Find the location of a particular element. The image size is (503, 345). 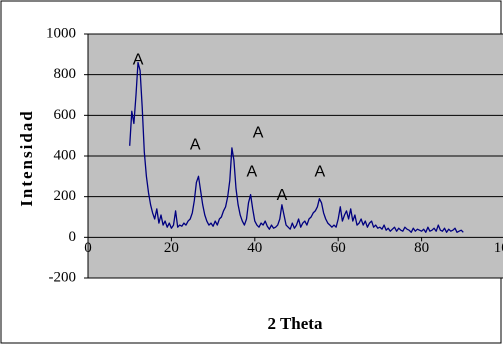

y-tick-label: -200 is located at coordinates (63, 277).